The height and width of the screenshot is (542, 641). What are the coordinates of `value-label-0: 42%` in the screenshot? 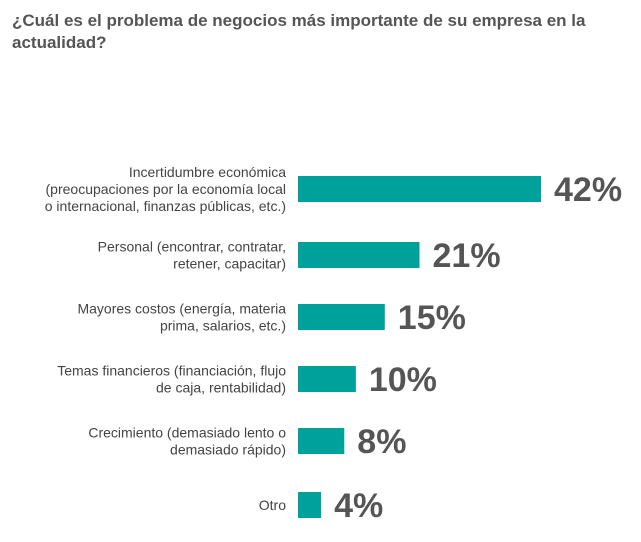 It's located at (588, 190).